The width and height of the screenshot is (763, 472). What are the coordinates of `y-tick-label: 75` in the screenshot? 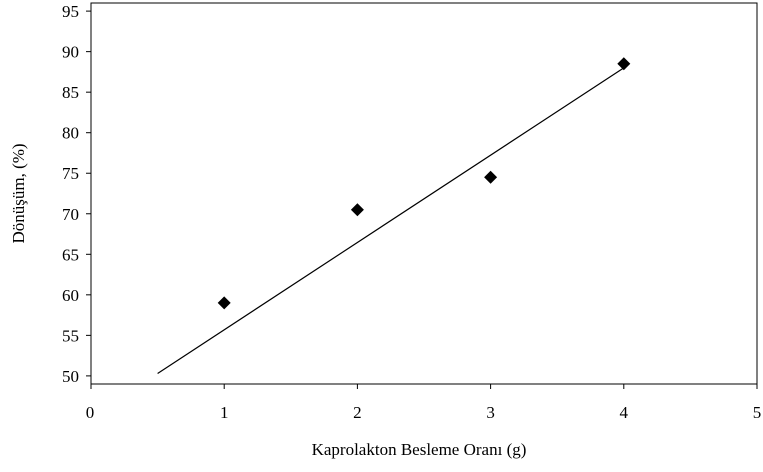 It's located at (70, 173).